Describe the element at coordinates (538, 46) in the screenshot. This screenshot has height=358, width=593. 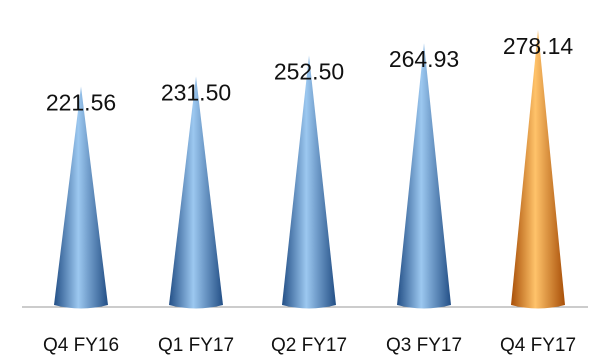
I see `data-label: 278.14` at that location.